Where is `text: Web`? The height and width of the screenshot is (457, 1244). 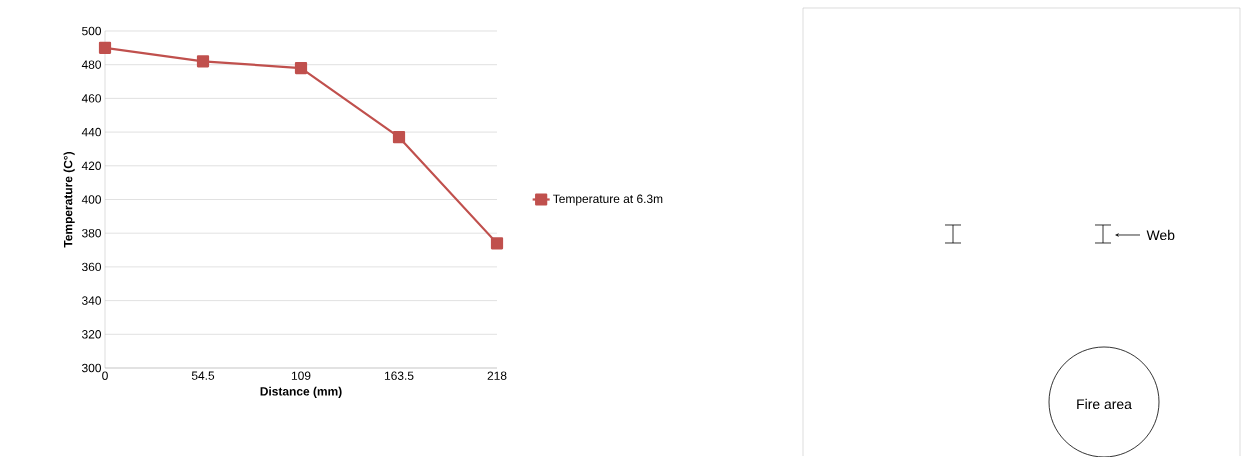
text: Web is located at coordinates (1160, 234).